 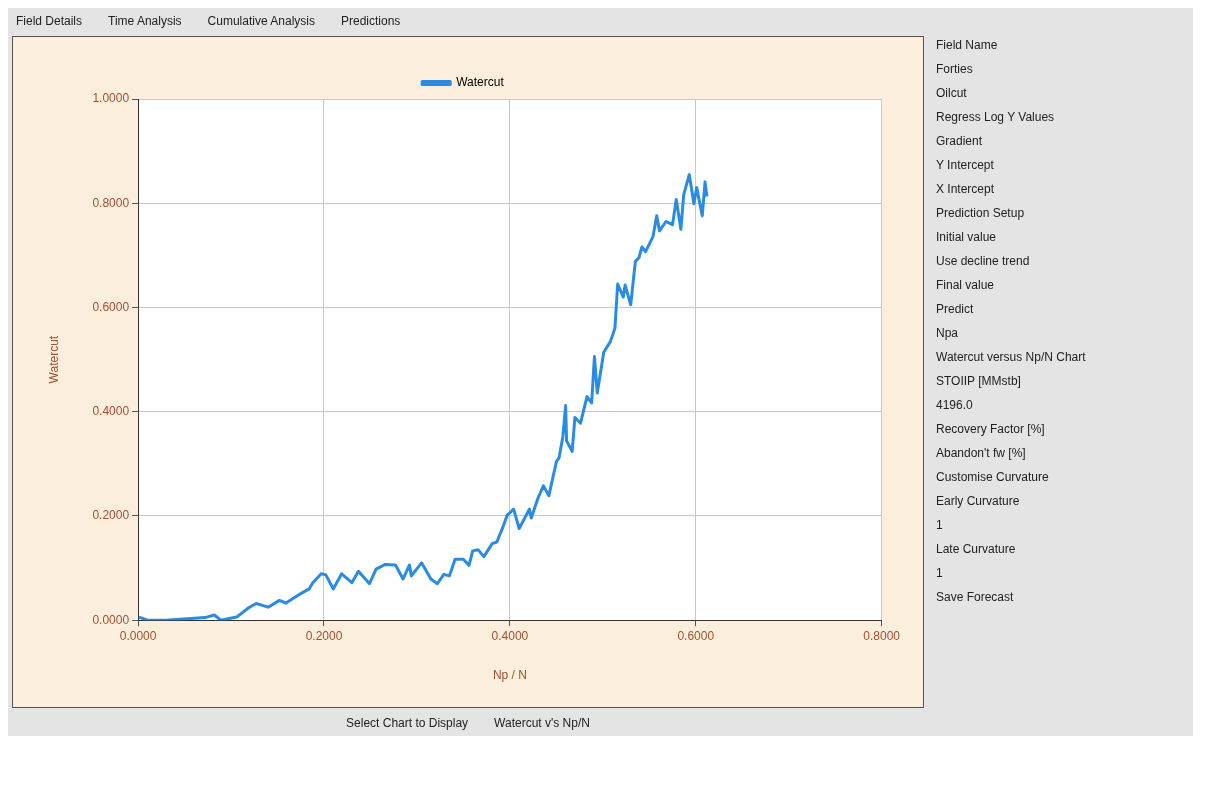 I want to click on text: Use decline trend, so click(x=983, y=261).